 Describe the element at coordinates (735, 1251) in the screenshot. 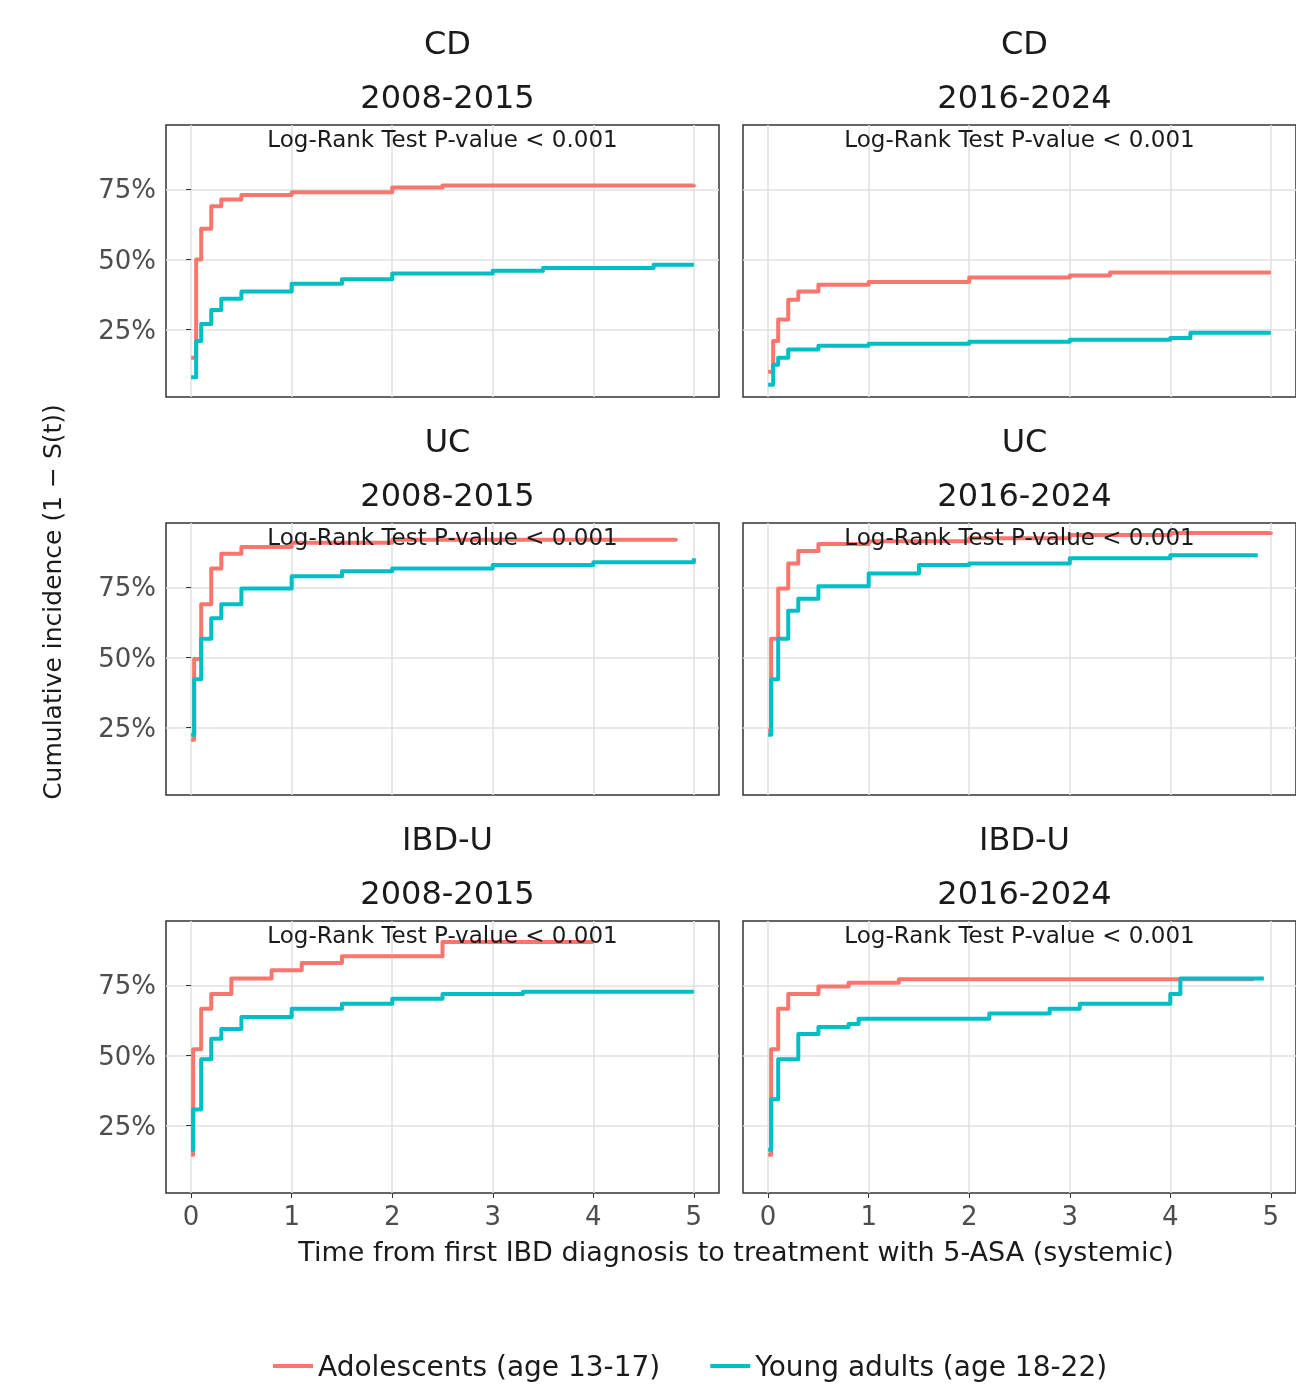

I see `x-axis-title: Time from first IBD diagnosis to treatment with 5-ASA (systemic)` at that location.